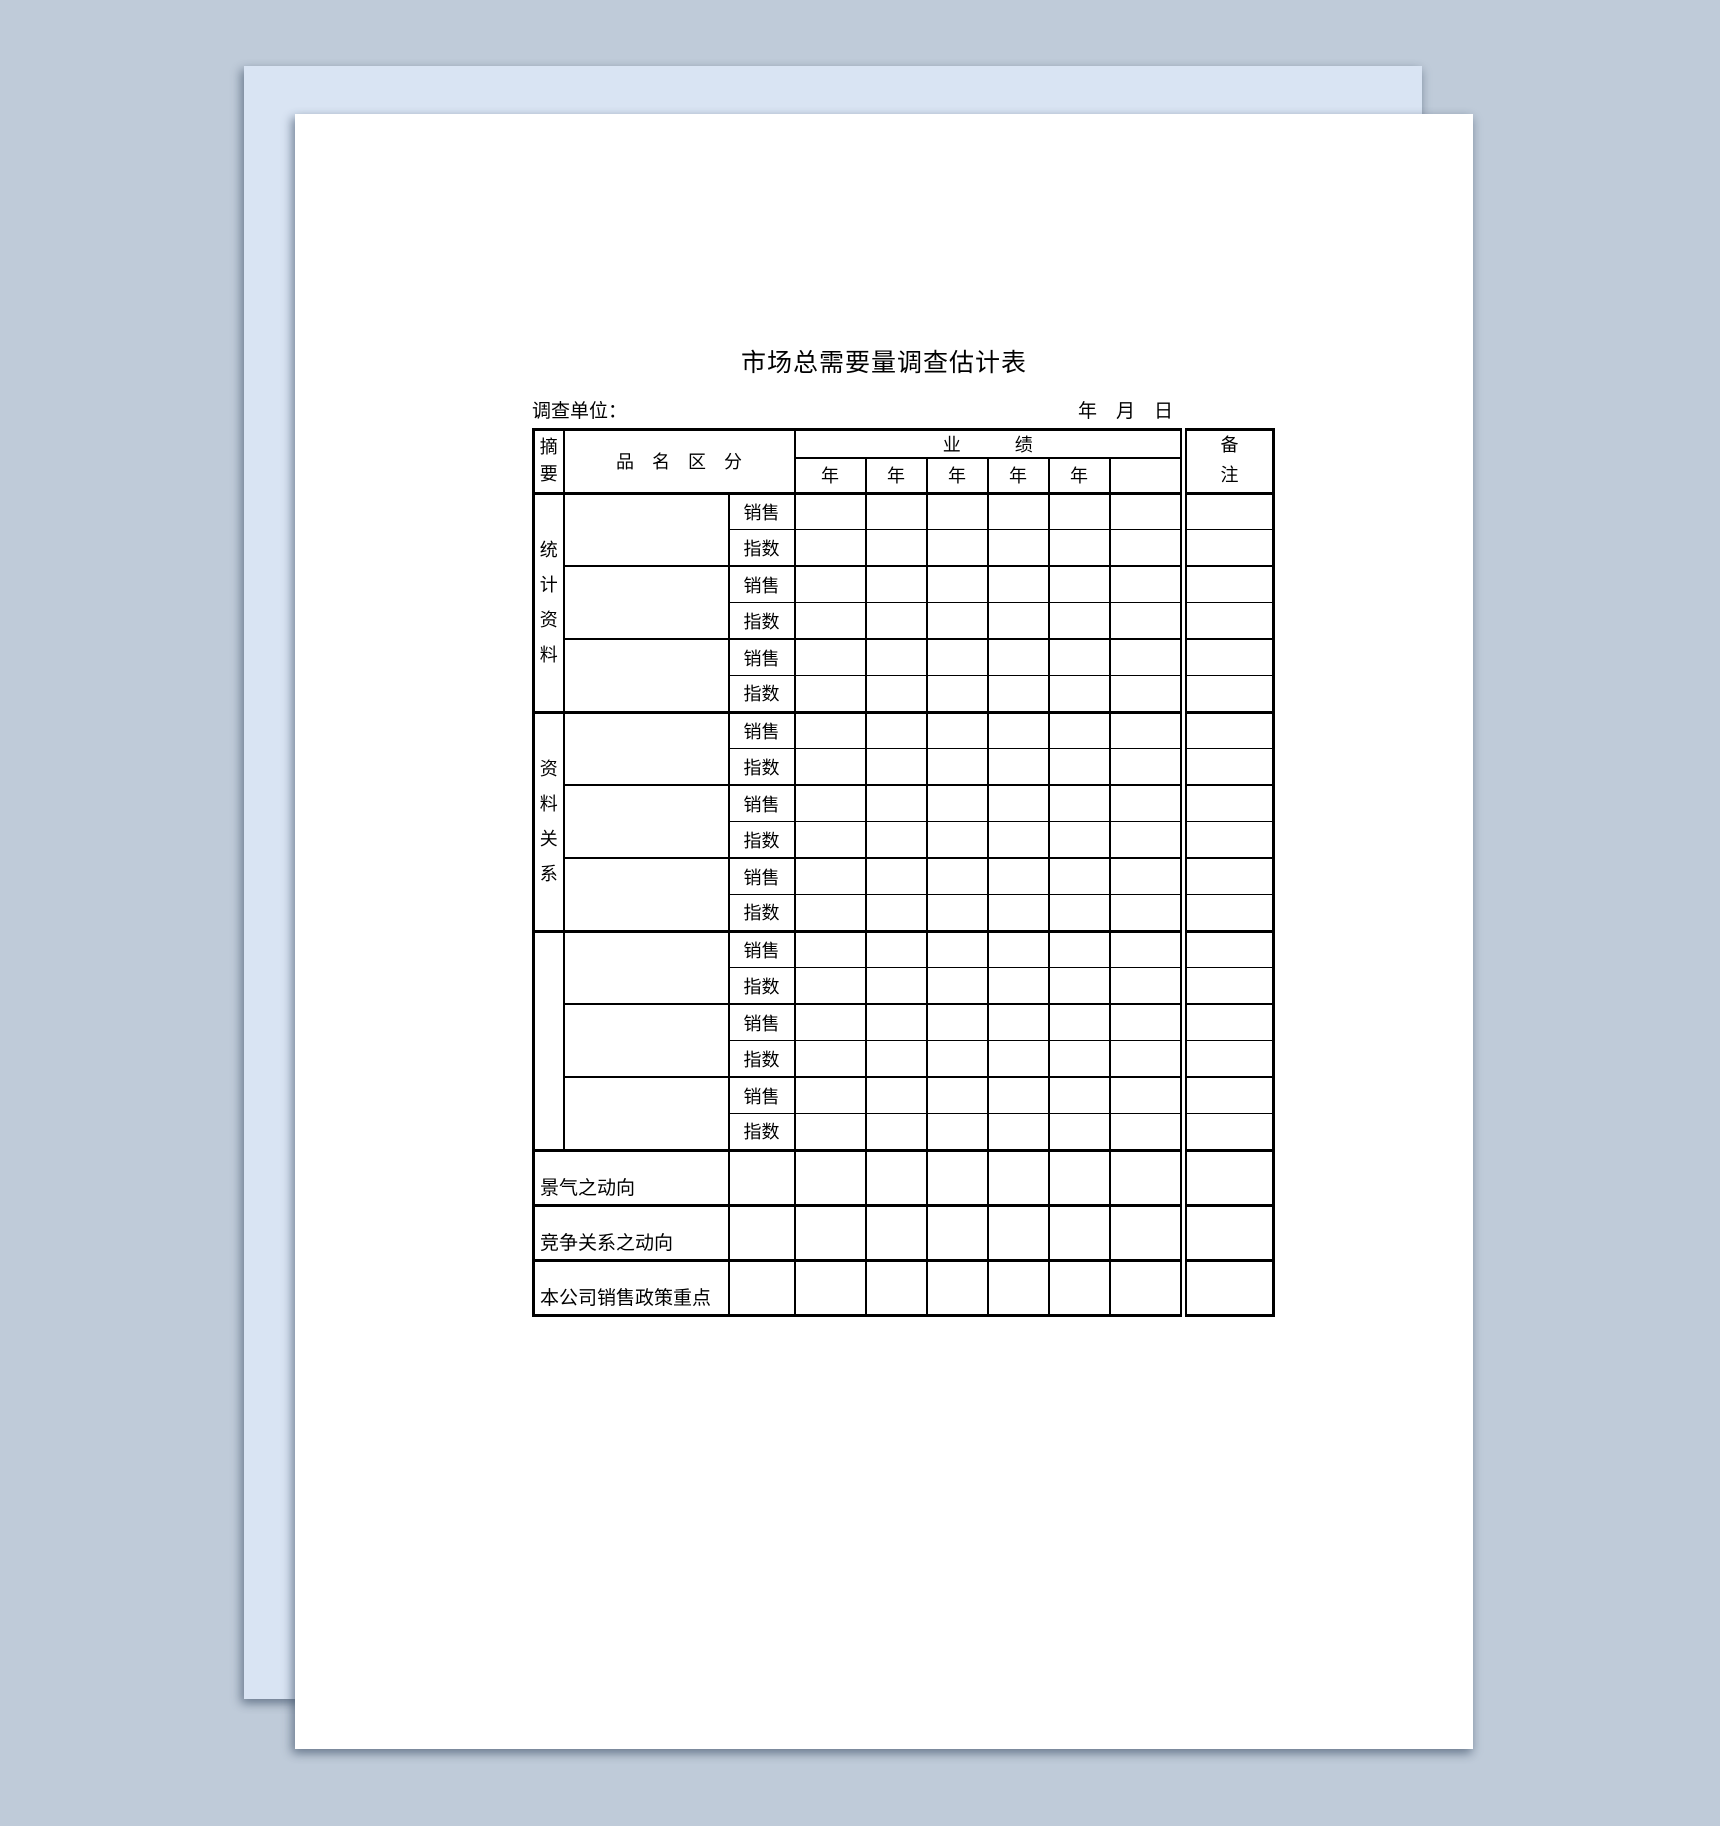  What do you see at coordinates (580, 411) in the screenshot?
I see `survey-unit-label: 调查单位：` at bounding box center [580, 411].